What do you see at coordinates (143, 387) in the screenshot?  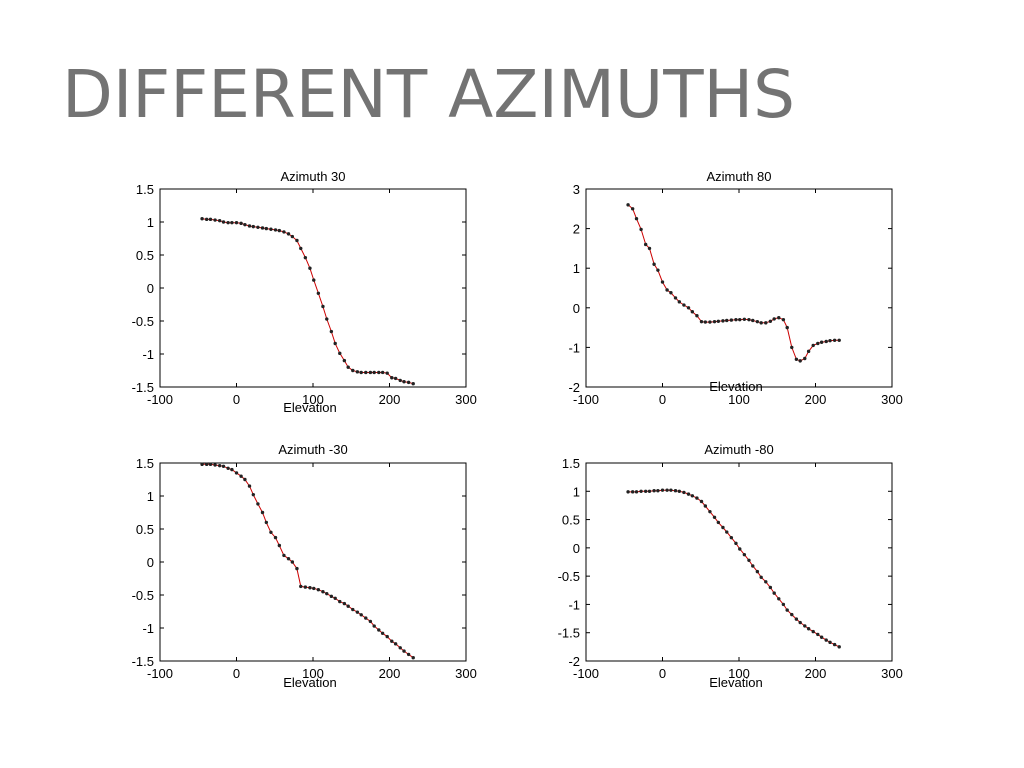 I see `y-tick-label: -1.5` at bounding box center [143, 387].